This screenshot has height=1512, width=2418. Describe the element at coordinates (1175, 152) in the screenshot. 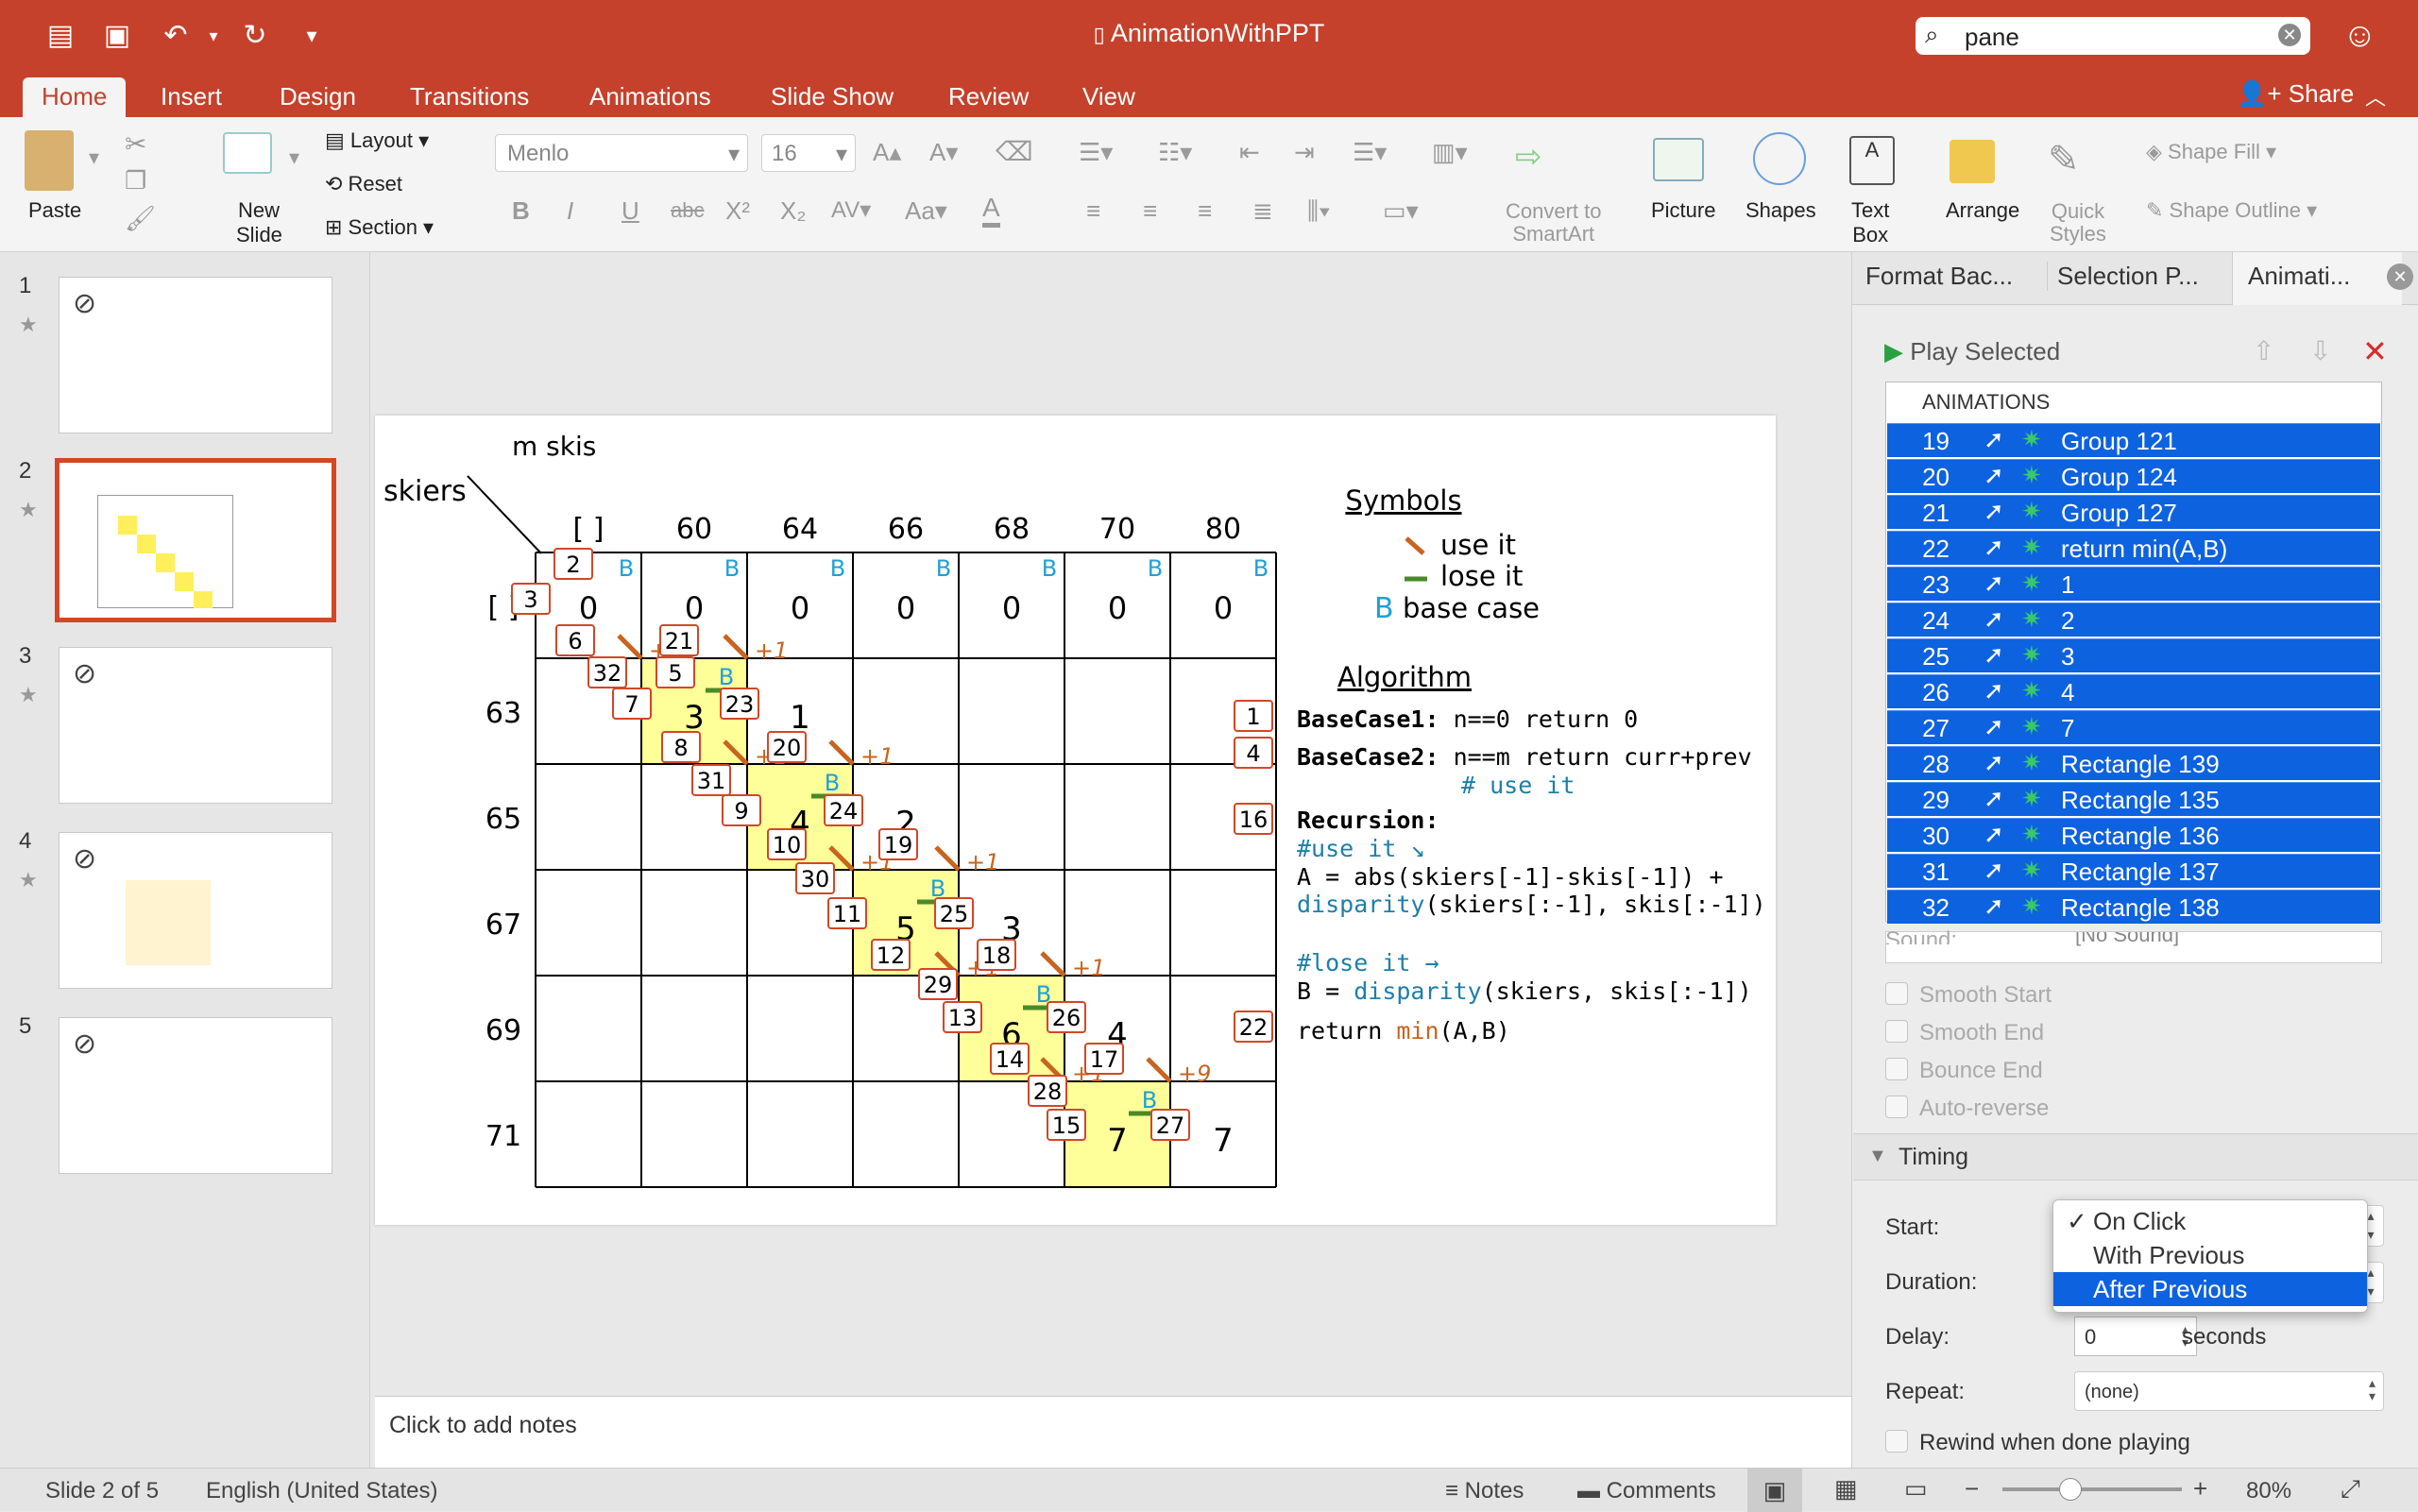

I see `numbering-icon: ☷▾` at that location.